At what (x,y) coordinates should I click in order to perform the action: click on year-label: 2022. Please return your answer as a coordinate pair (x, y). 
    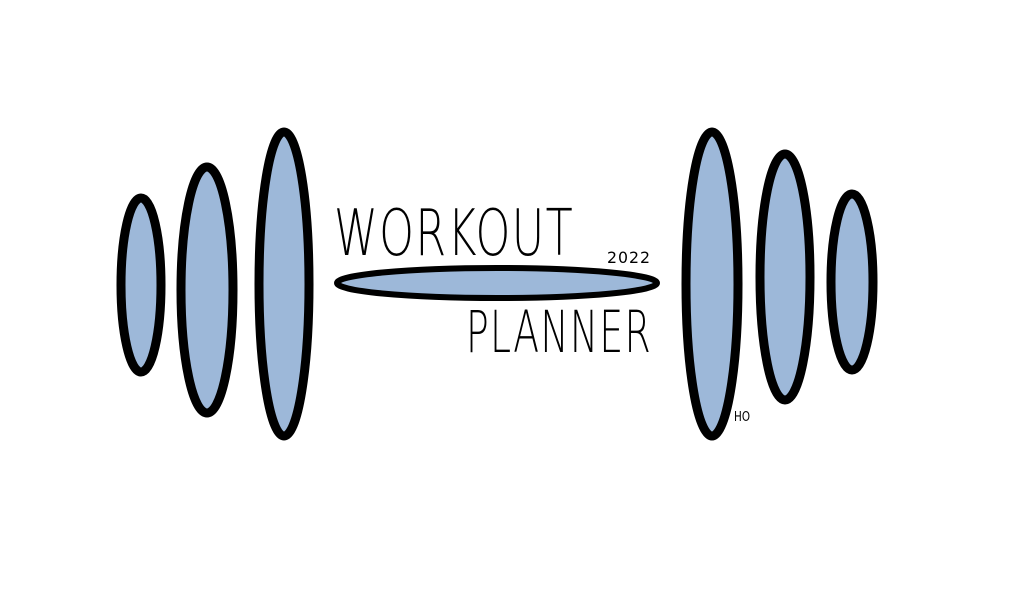
    Looking at the image, I should click on (629, 257).